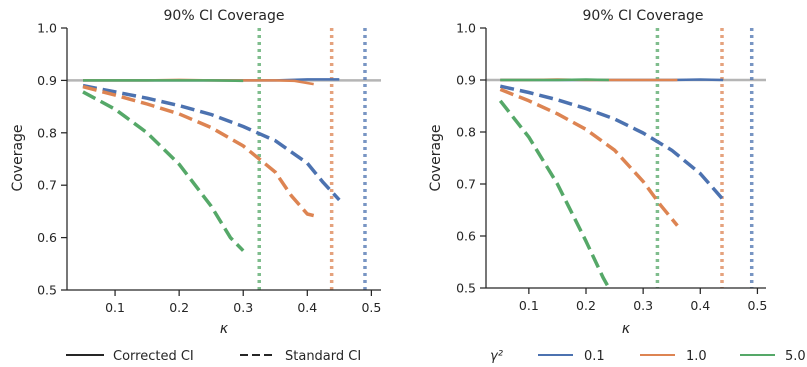 This screenshot has width=807, height=367. I want to click on left-y-tick-label: 0.9, so click(47, 80).